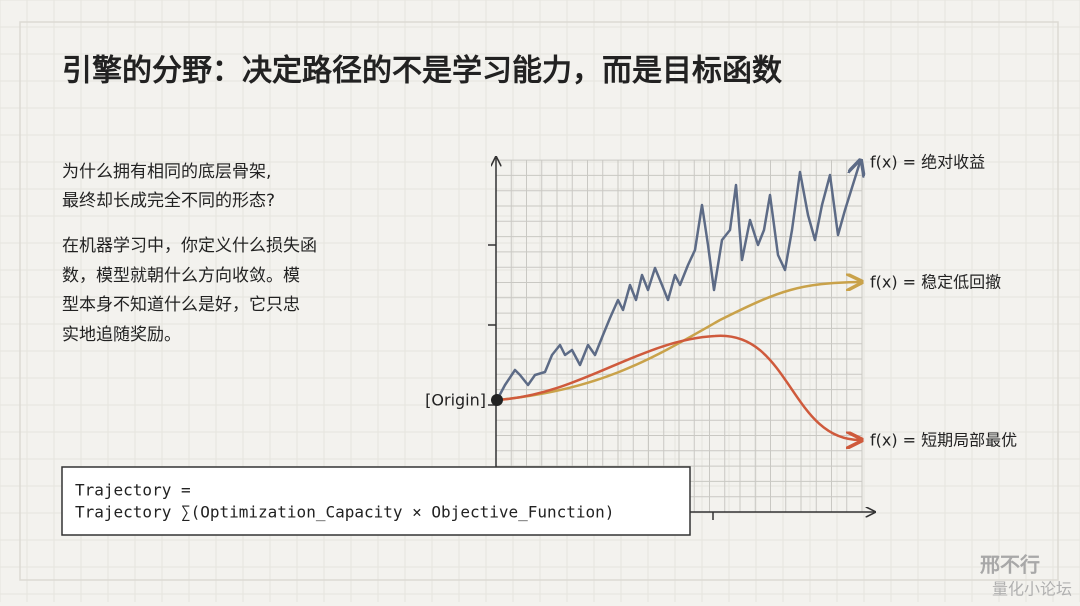  I want to click on curve-label: f(x) = 稳定低回撤, so click(935, 282).